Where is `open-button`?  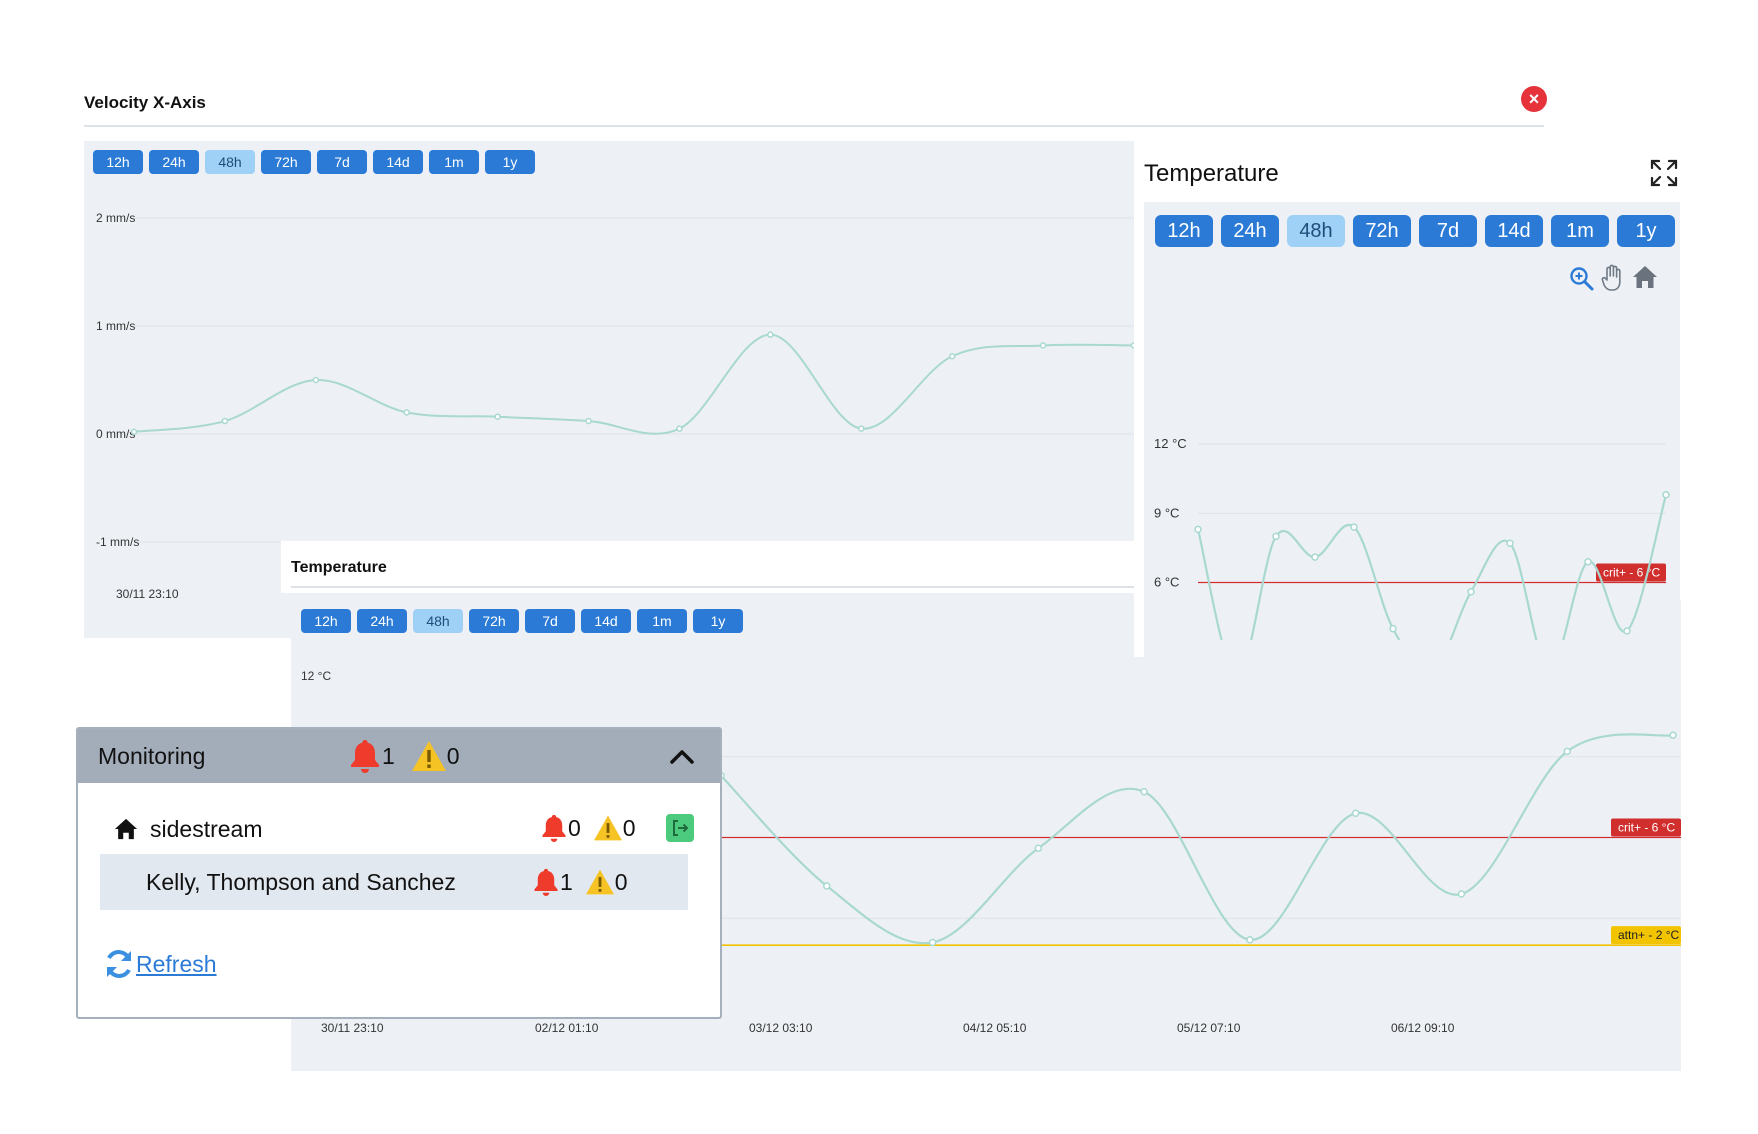 open-button is located at coordinates (679, 828).